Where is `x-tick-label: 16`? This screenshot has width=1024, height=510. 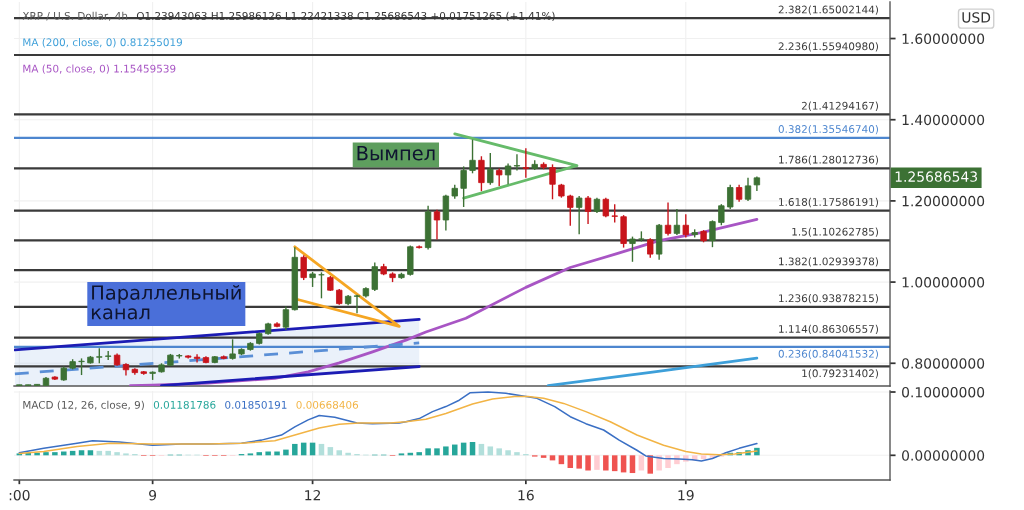 x-tick-label: 16 is located at coordinates (526, 495).